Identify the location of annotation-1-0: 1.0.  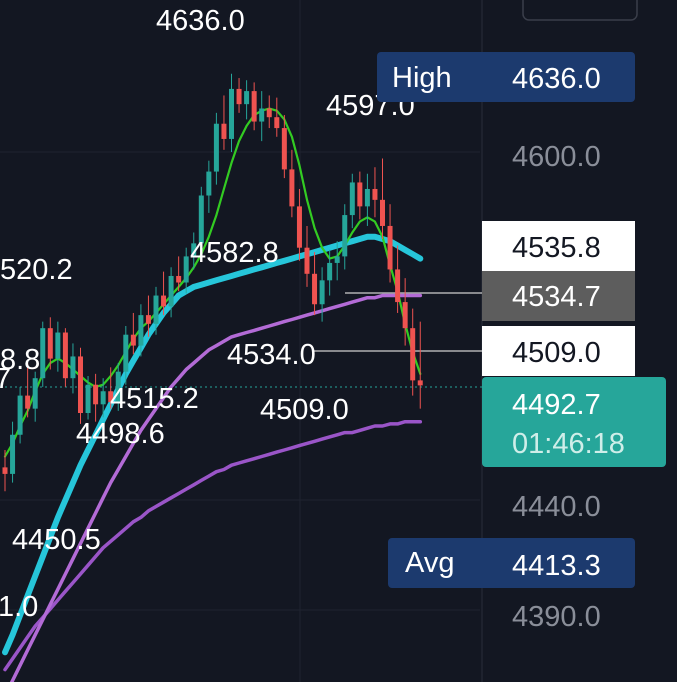
(19, 607).